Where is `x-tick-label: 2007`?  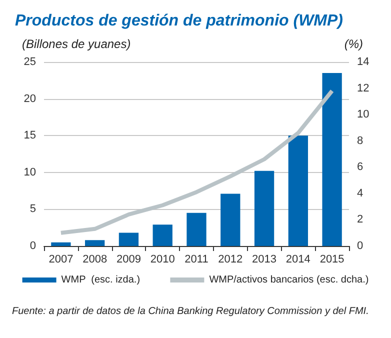 x-tick-label: 2007 is located at coordinates (61, 260).